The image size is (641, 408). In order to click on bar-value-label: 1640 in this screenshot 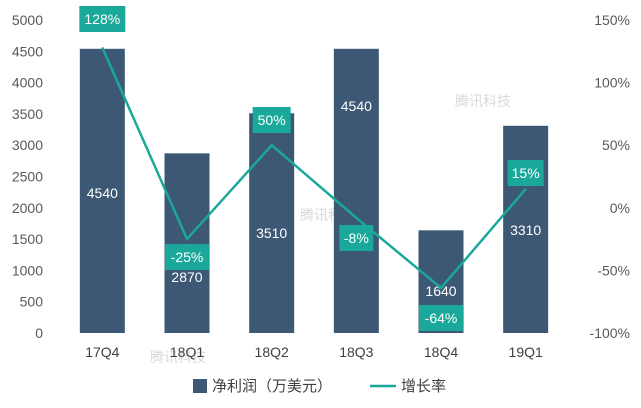, I will do `click(440, 291)`.